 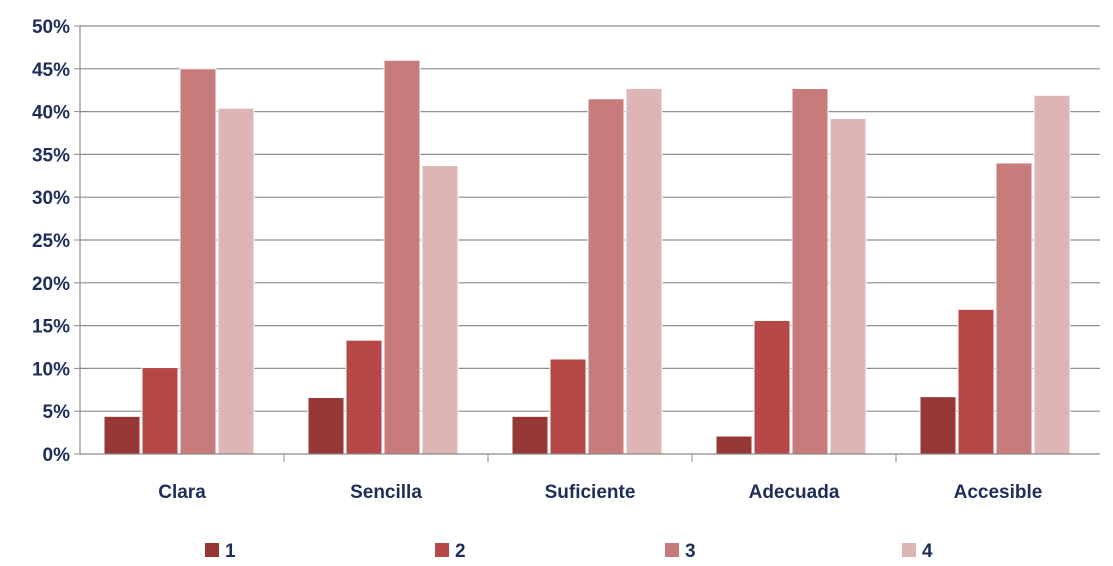 I want to click on x-axis-ticks: Clara Sencilla Suficiente Adecuada Accesible, so click(x=600, y=492).